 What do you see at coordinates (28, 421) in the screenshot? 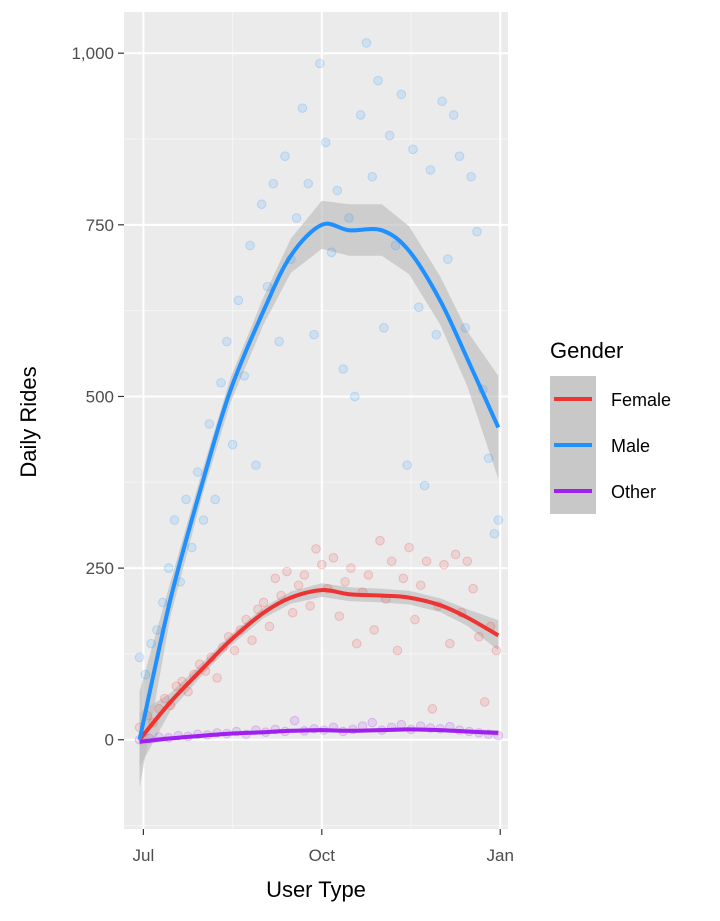
I see `y-axis-title: Daily Rides` at bounding box center [28, 421].